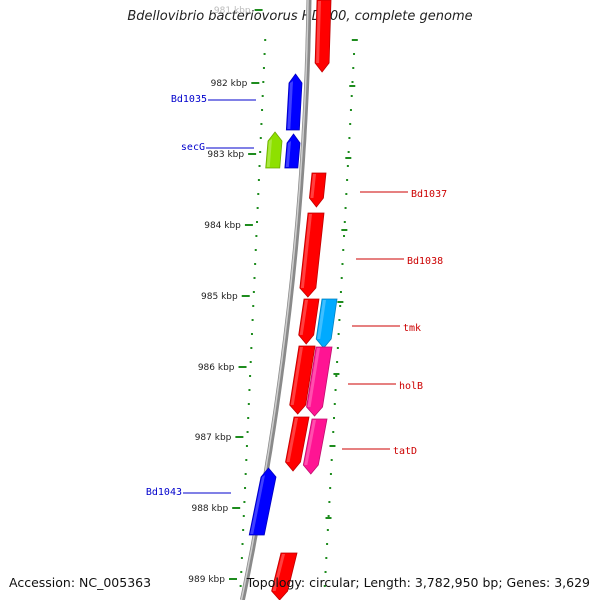 The width and height of the screenshot is (600, 600). I want to click on gene-label-bd1035: Bd1035, so click(189, 99).